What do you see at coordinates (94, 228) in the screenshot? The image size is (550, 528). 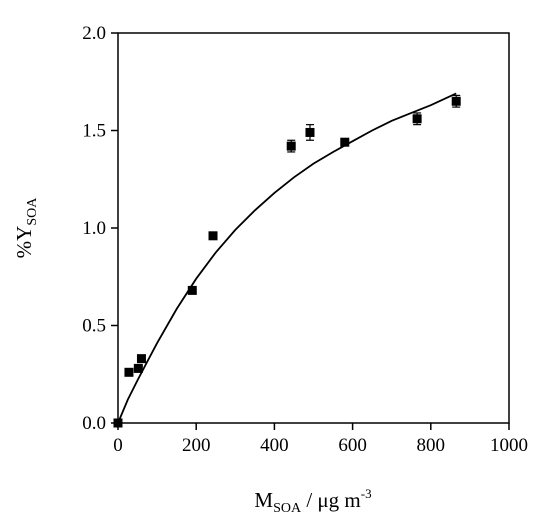 I see `y-tick-label: 1.0` at bounding box center [94, 228].